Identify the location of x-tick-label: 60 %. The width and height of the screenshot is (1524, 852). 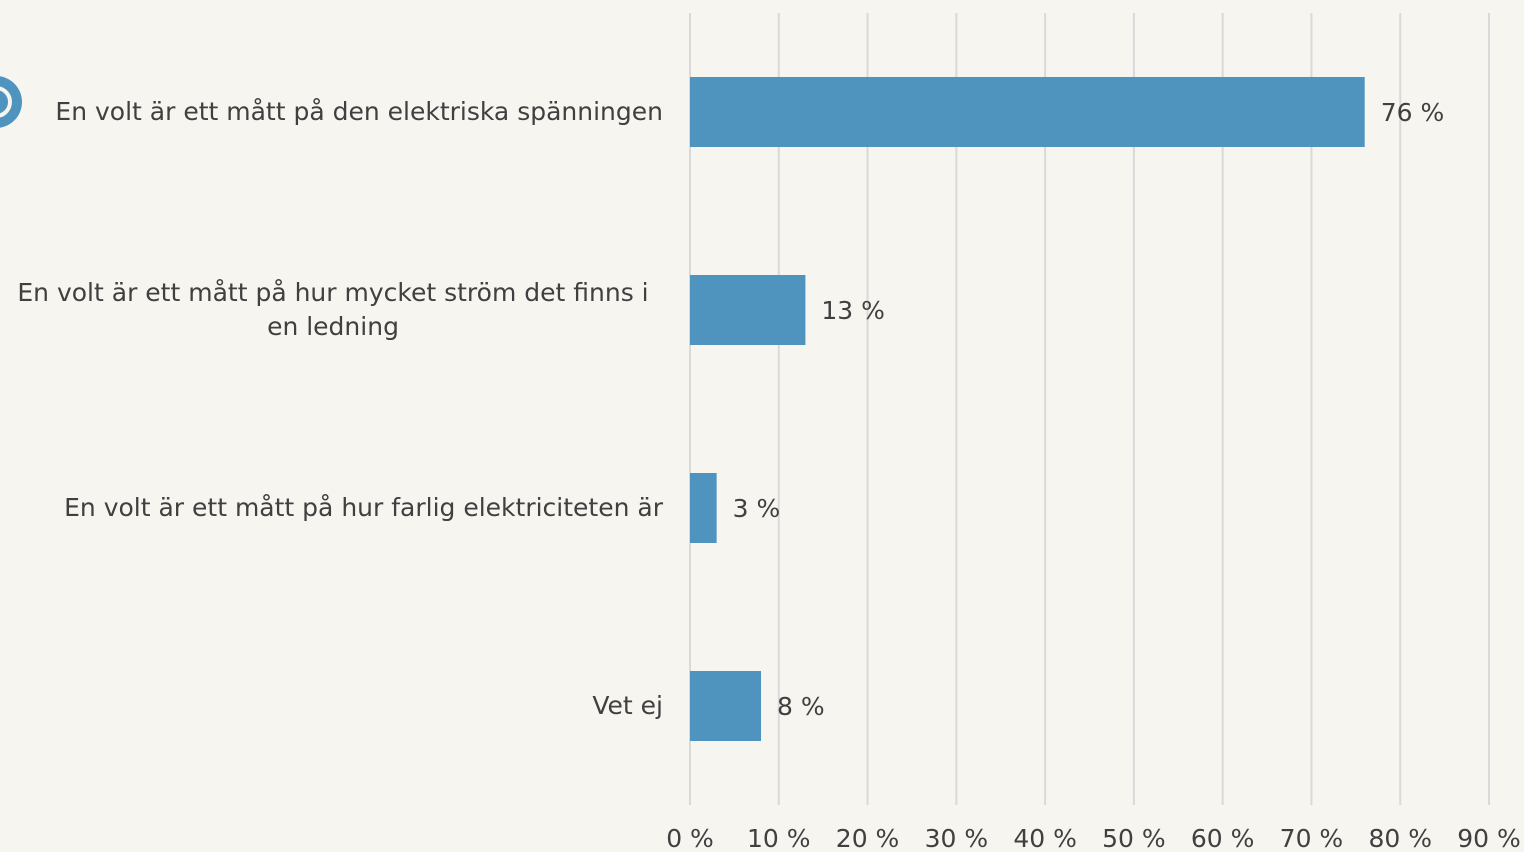
(1223, 838).